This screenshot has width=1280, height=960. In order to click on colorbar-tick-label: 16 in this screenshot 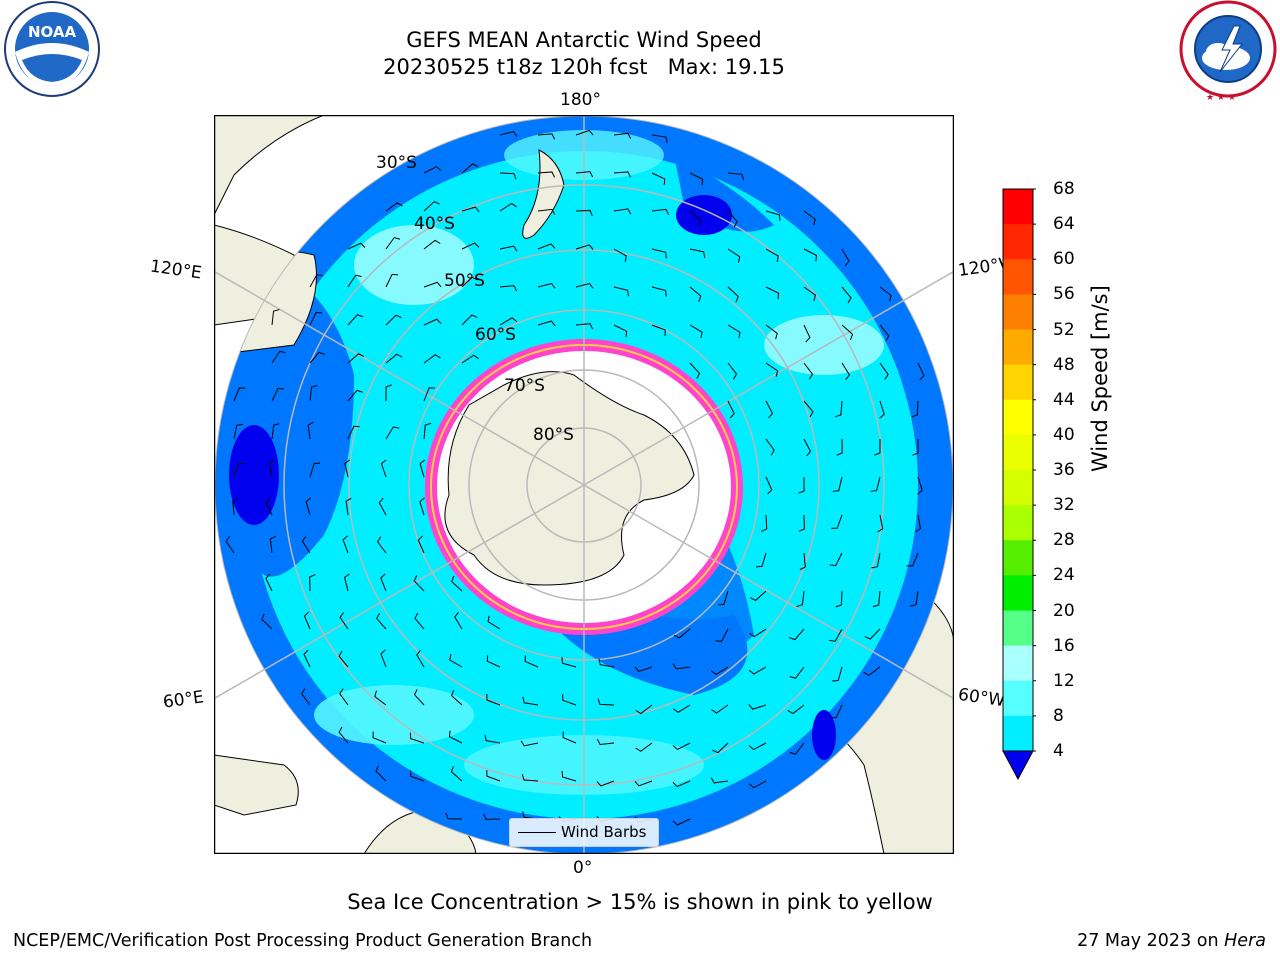, I will do `click(1064, 645)`.